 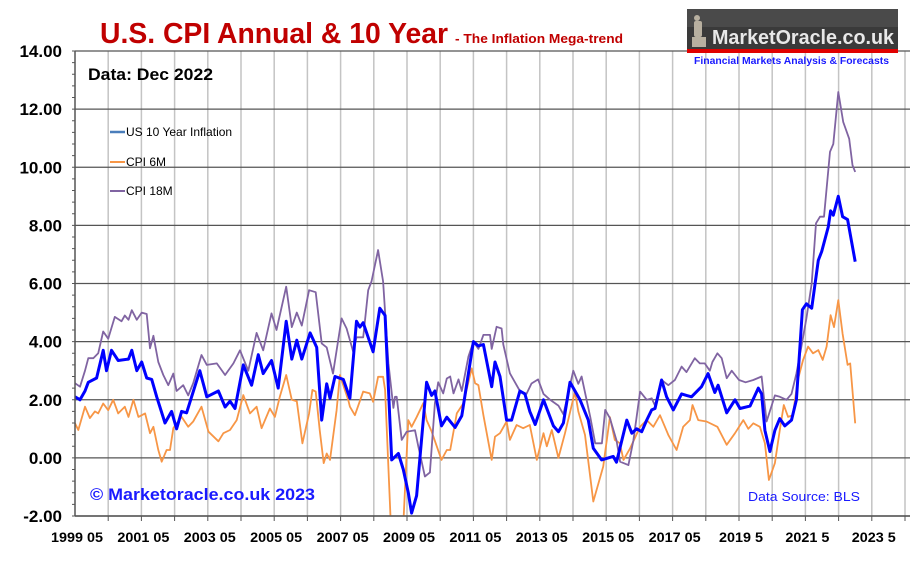 What do you see at coordinates (45, 458) in the screenshot?
I see `y-tick-label: 0.00` at bounding box center [45, 458].